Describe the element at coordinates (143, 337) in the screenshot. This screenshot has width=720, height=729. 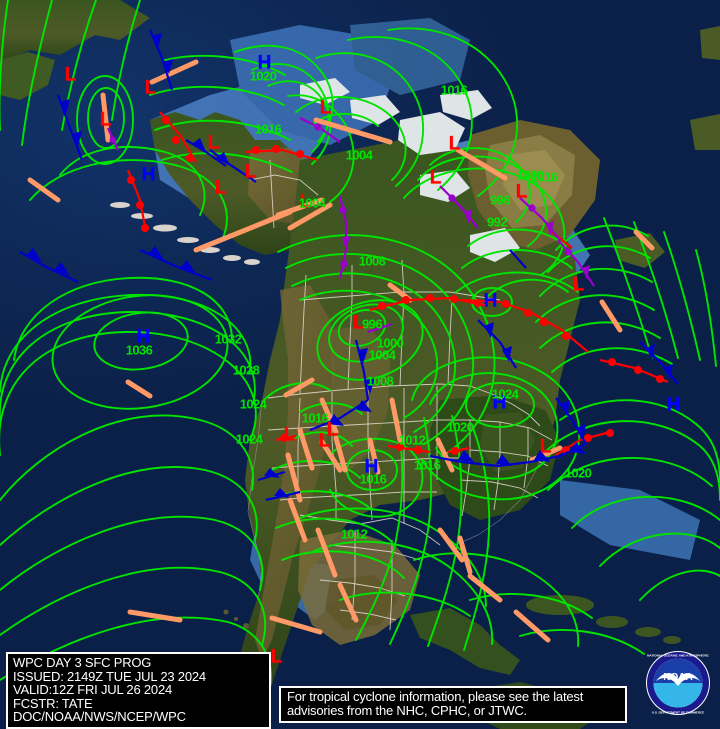
I see `high-pressure-pacific: H` at that location.